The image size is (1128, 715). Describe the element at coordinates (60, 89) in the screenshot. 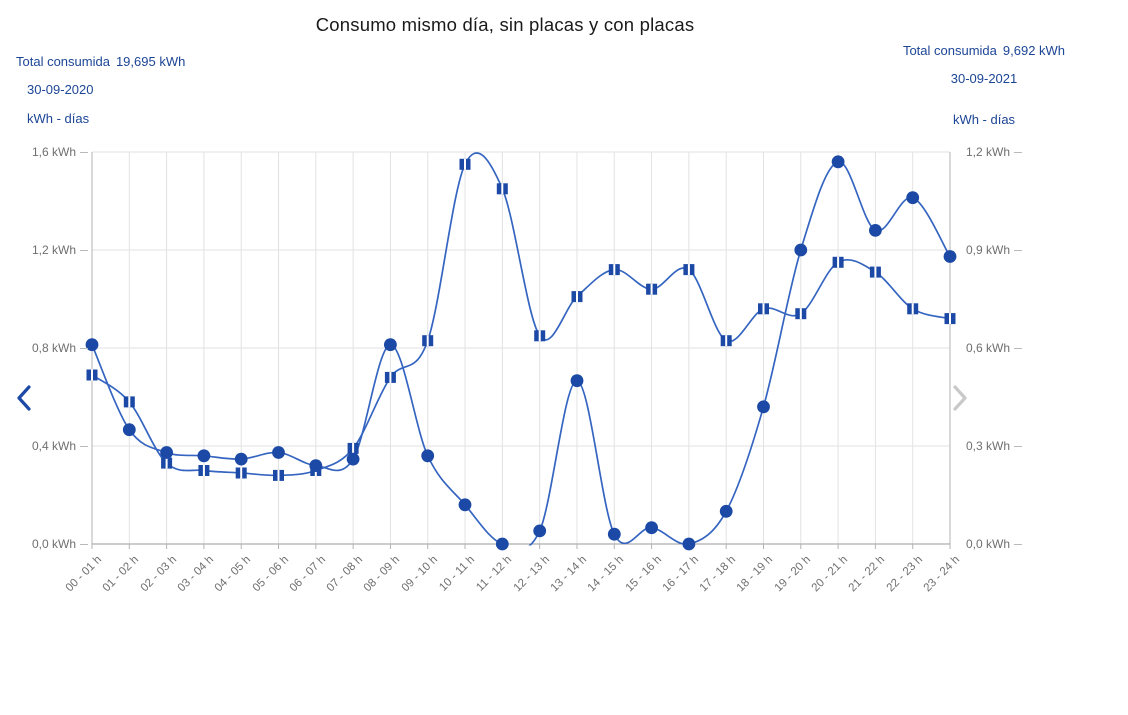

I see `date-left: 30-09-2020` at that location.